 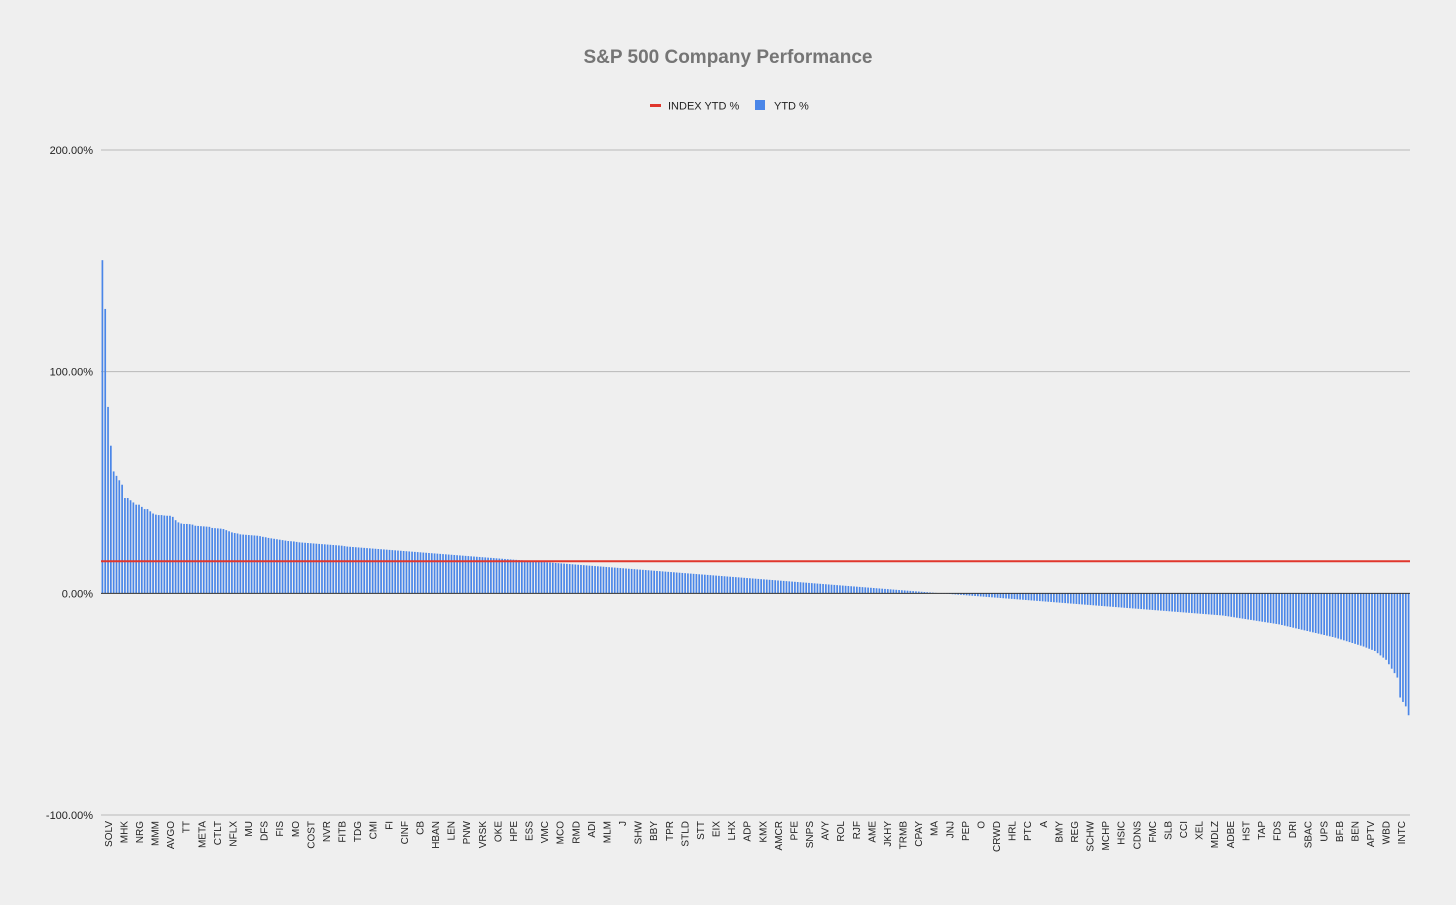 I want to click on y-axis-ticks: 200.00%100.00%0.00%-100.00%, so click(x=69, y=483).